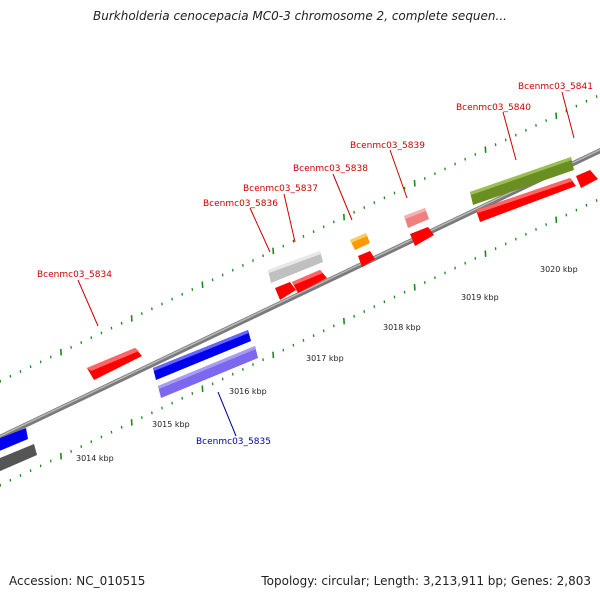  Describe the element at coordinates (559, 269) in the screenshot. I see `scale-label-3020: 3020 kbp` at that location.